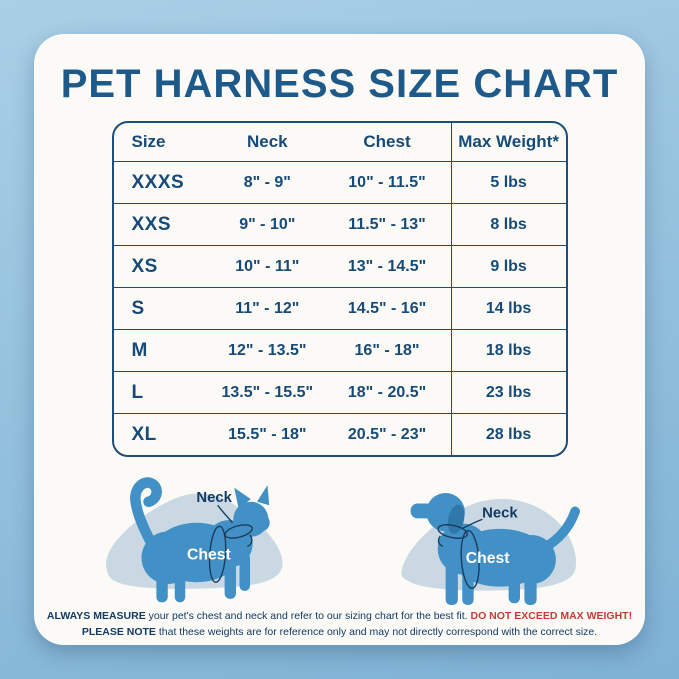  I want to click on table-row: M 12" - 13.5" 16" - 18" 18 lbs, so click(339, 350).